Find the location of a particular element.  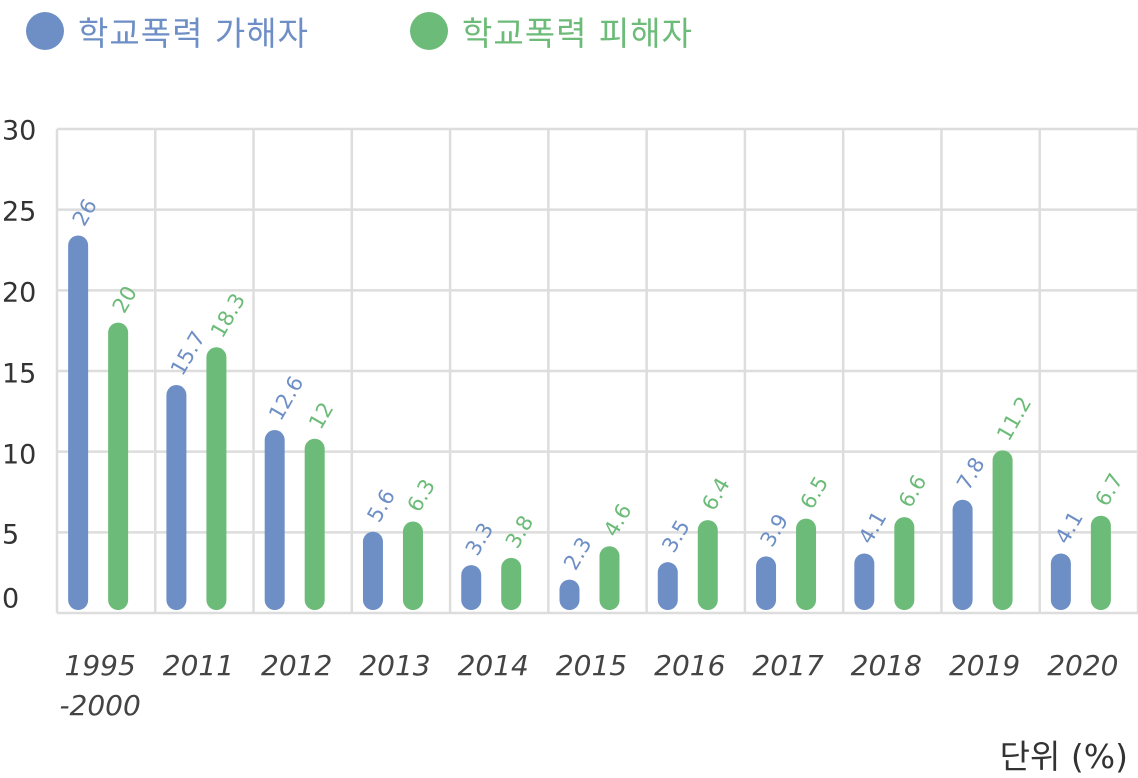

x-tick-label: 2013 is located at coordinates (394, 665).